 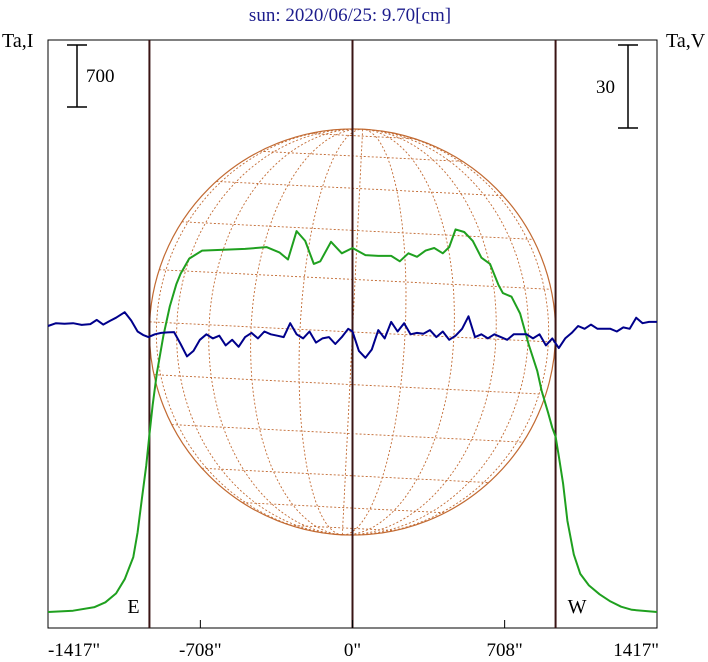 I want to click on x-axis-ticks: -1417" -708" 0" 708" 1417", so click(x=353, y=640).